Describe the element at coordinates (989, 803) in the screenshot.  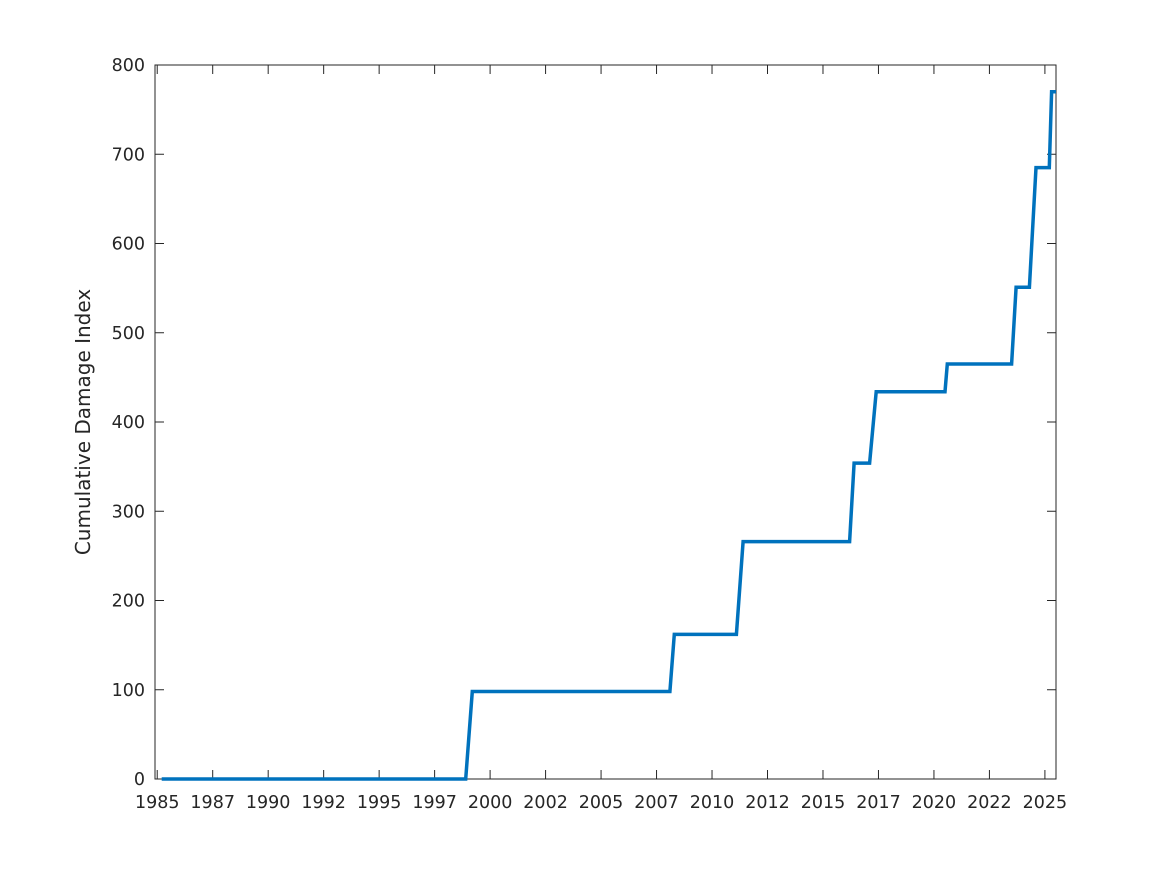
I see `x-tick-label: 2022` at that location.